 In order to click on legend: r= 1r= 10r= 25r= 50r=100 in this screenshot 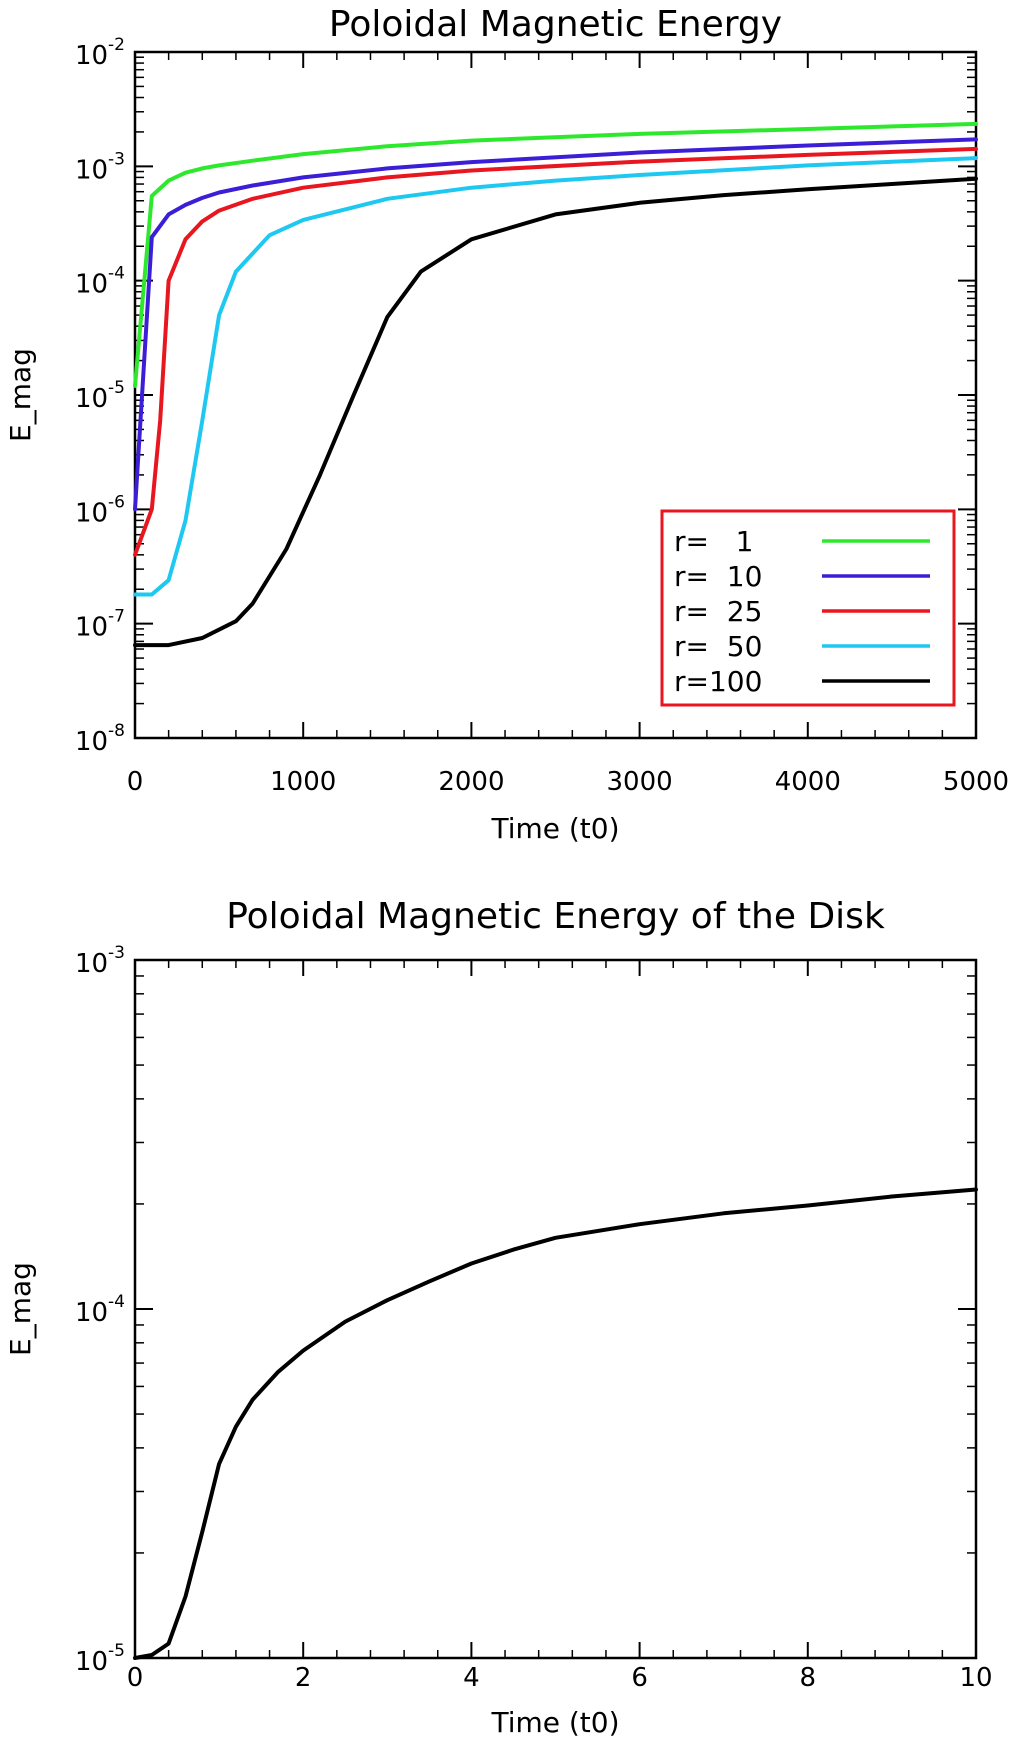, I will do `click(808, 608)`.